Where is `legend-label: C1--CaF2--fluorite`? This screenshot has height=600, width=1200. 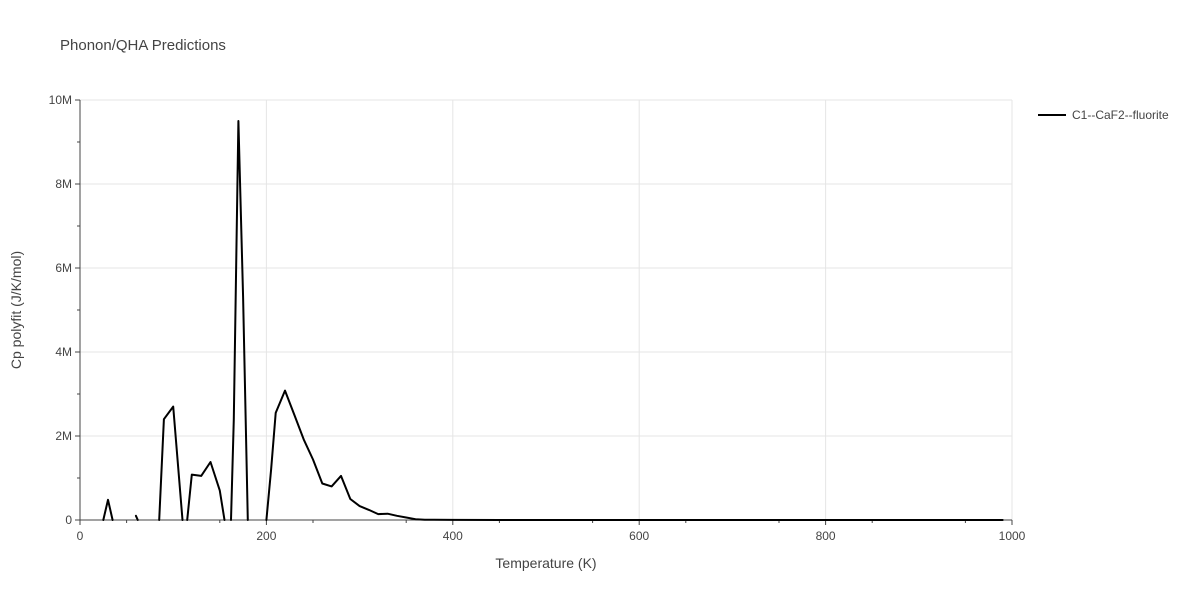 legend-label: C1--CaF2--fluorite is located at coordinates (1120, 115).